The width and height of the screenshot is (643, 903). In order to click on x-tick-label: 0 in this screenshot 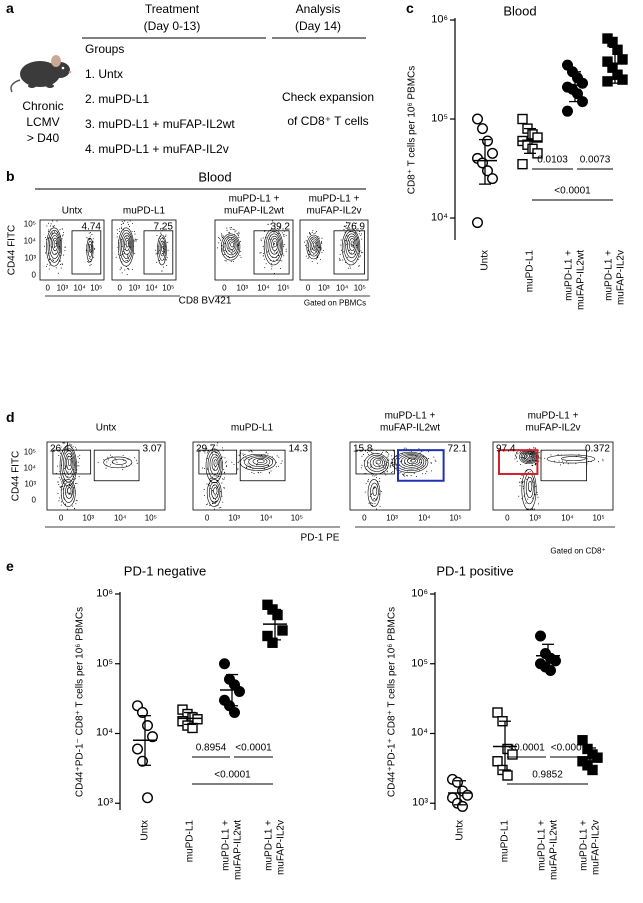, I will do `click(507, 518)`.